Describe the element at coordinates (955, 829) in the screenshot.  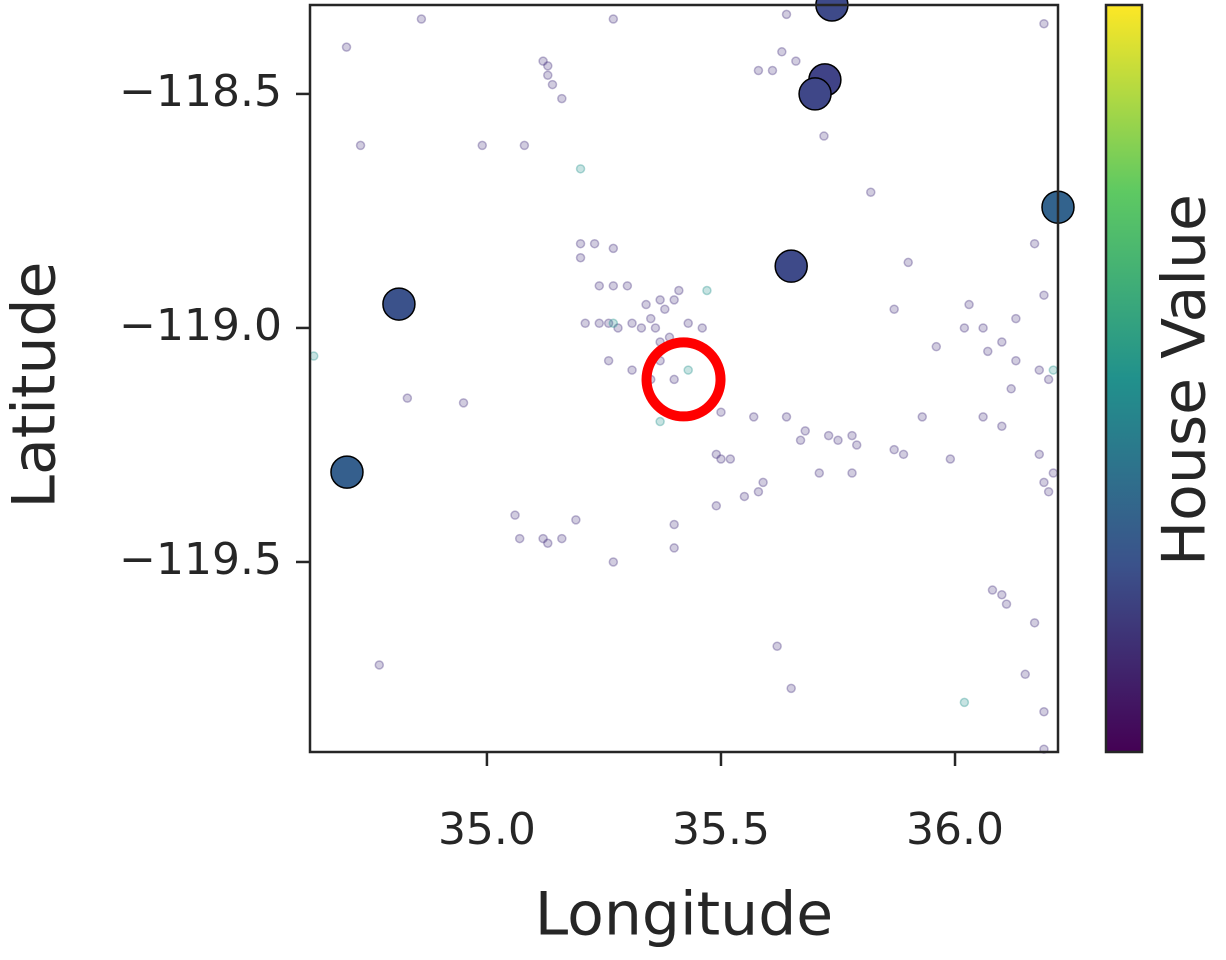
I see `x-tick-label: 36.0` at that location.